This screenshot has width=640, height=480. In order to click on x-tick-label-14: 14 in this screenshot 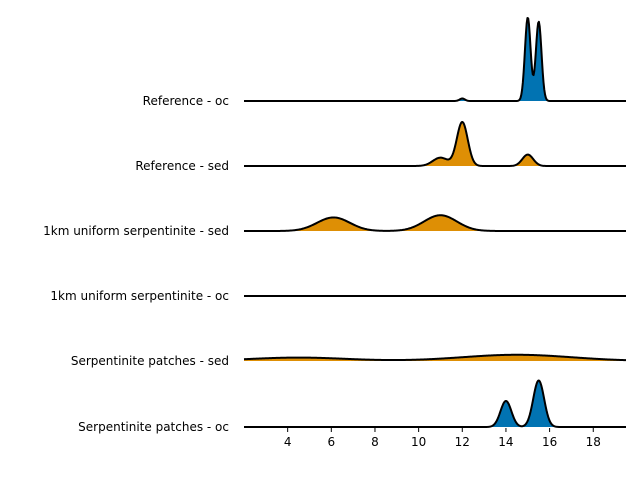, I will do `click(505, 442)`.